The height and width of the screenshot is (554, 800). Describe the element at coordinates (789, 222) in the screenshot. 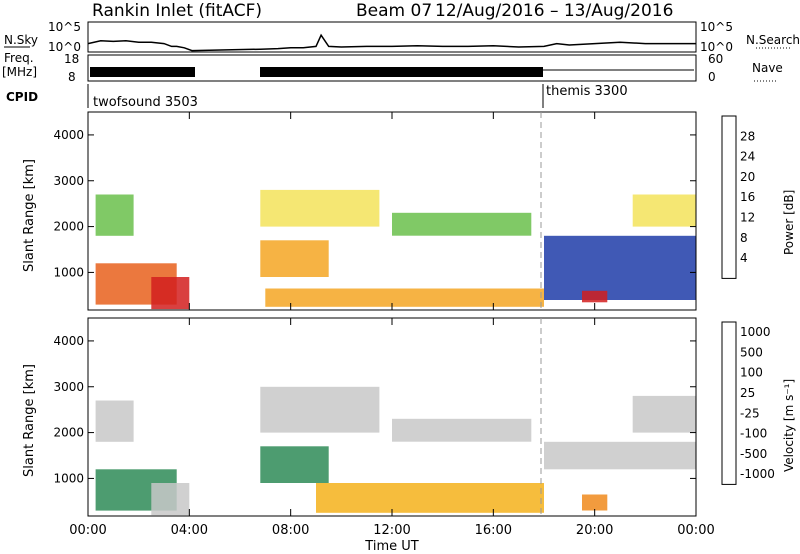

I see `power-colorbar-label: Power [dB]` at that location.